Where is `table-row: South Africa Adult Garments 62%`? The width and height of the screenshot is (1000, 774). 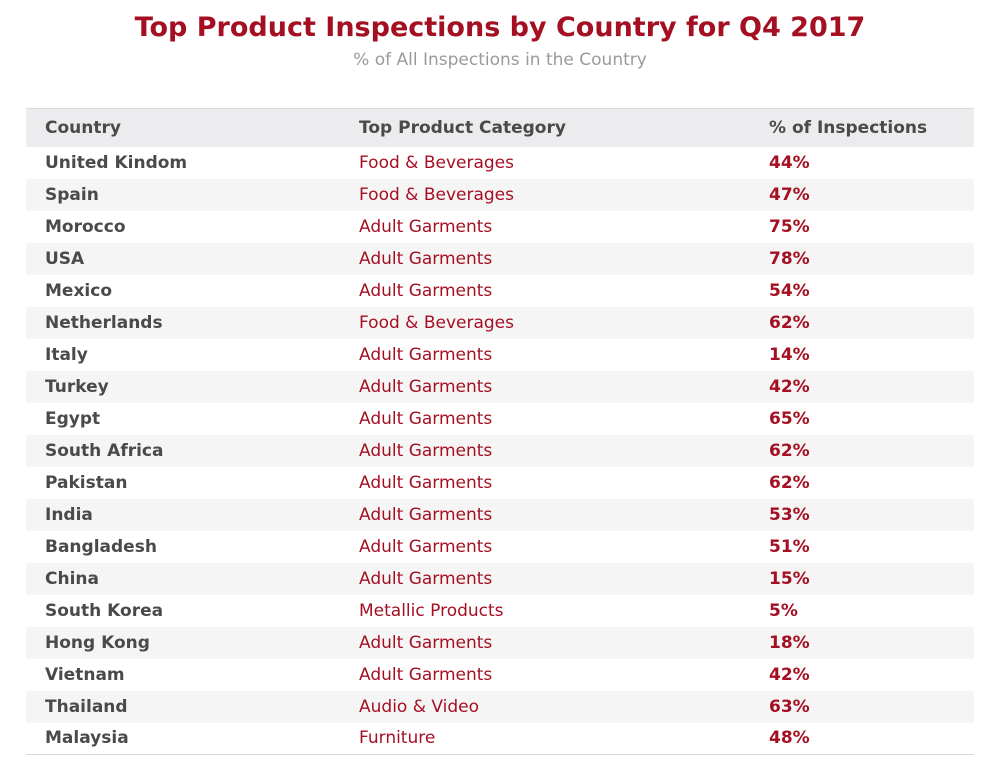 table-row: South Africa Adult Garments 62% is located at coordinates (500, 450).